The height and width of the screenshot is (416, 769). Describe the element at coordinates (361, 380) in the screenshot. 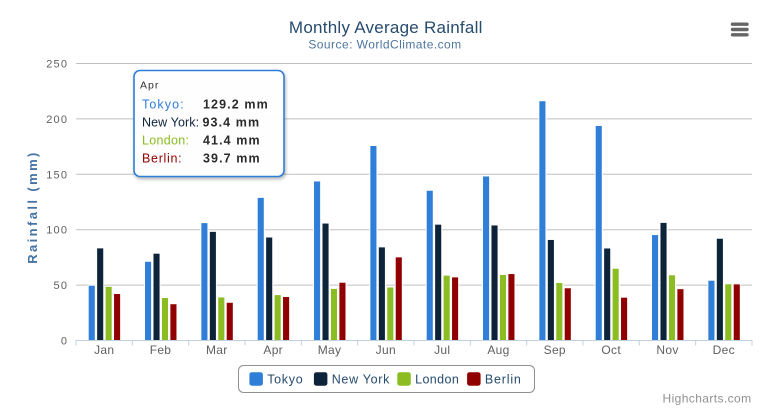

I see `svg-text: New York` at that location.